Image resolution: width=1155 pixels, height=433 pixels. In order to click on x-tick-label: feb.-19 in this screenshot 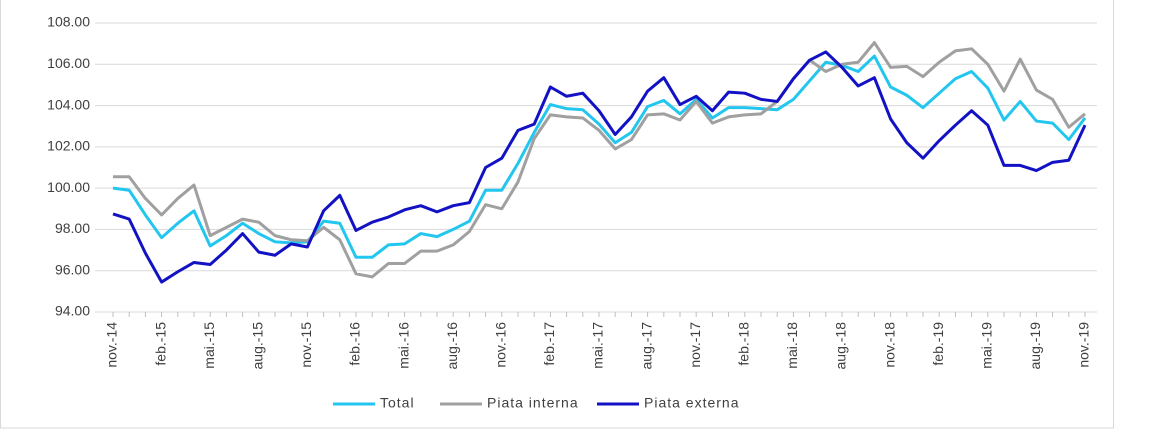, I will do `click(938, 344)`.